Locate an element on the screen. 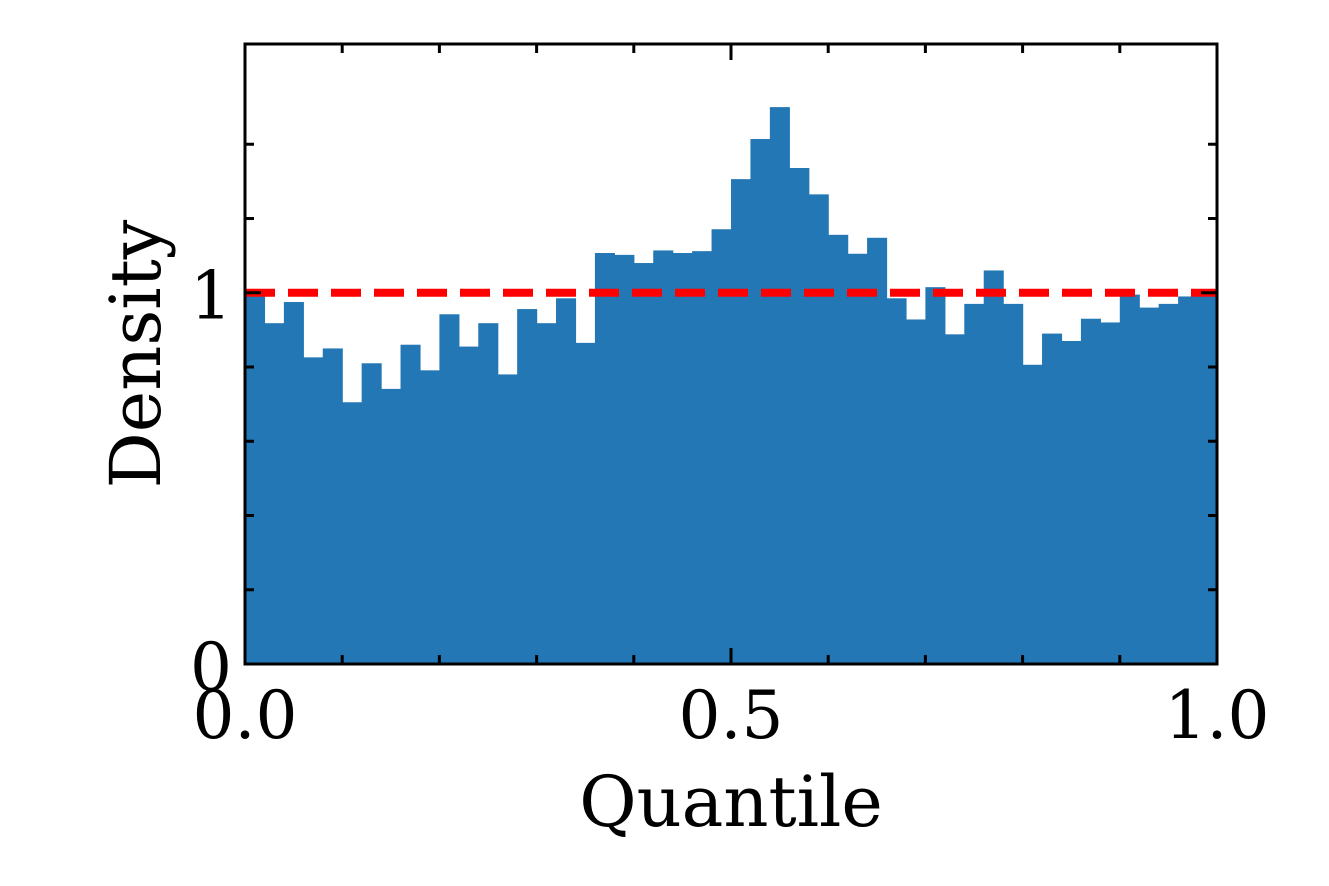  y-tick-label: 0 is located at coordinates (211, 667).